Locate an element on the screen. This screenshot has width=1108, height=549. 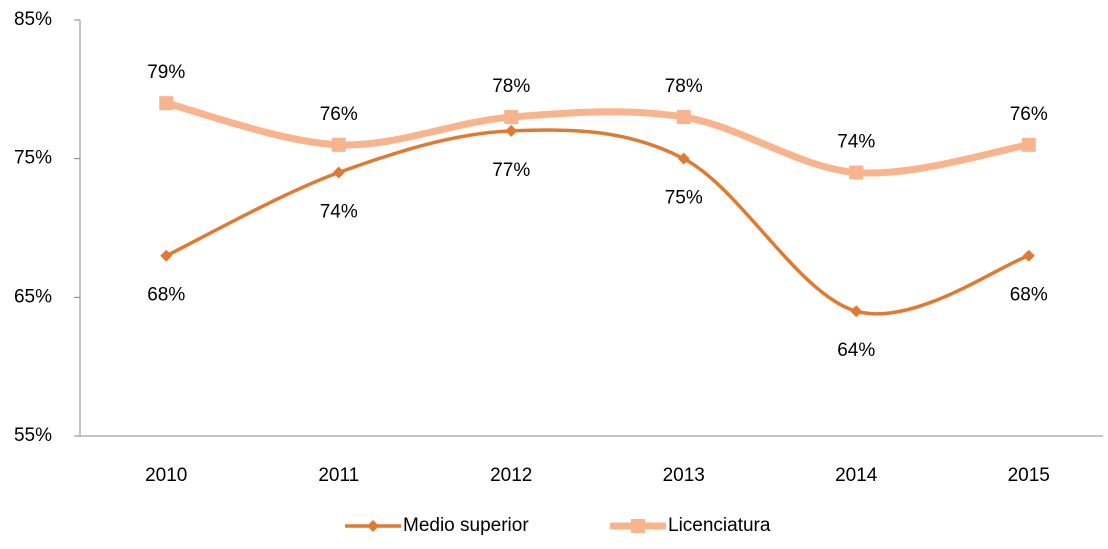
series-line is located at coordinates (597, 138).